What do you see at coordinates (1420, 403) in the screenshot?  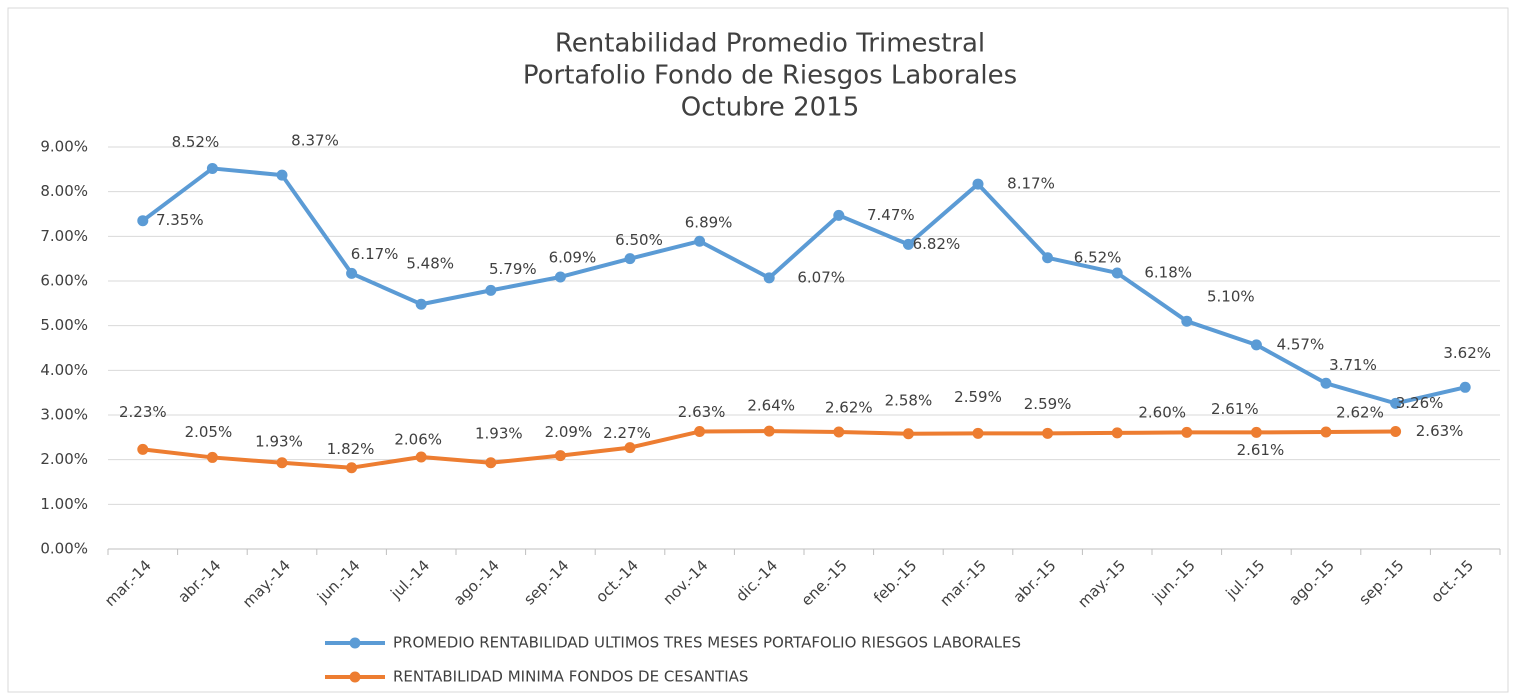 I see `data-label: 3.26%` at bounding box center [1420, 403].